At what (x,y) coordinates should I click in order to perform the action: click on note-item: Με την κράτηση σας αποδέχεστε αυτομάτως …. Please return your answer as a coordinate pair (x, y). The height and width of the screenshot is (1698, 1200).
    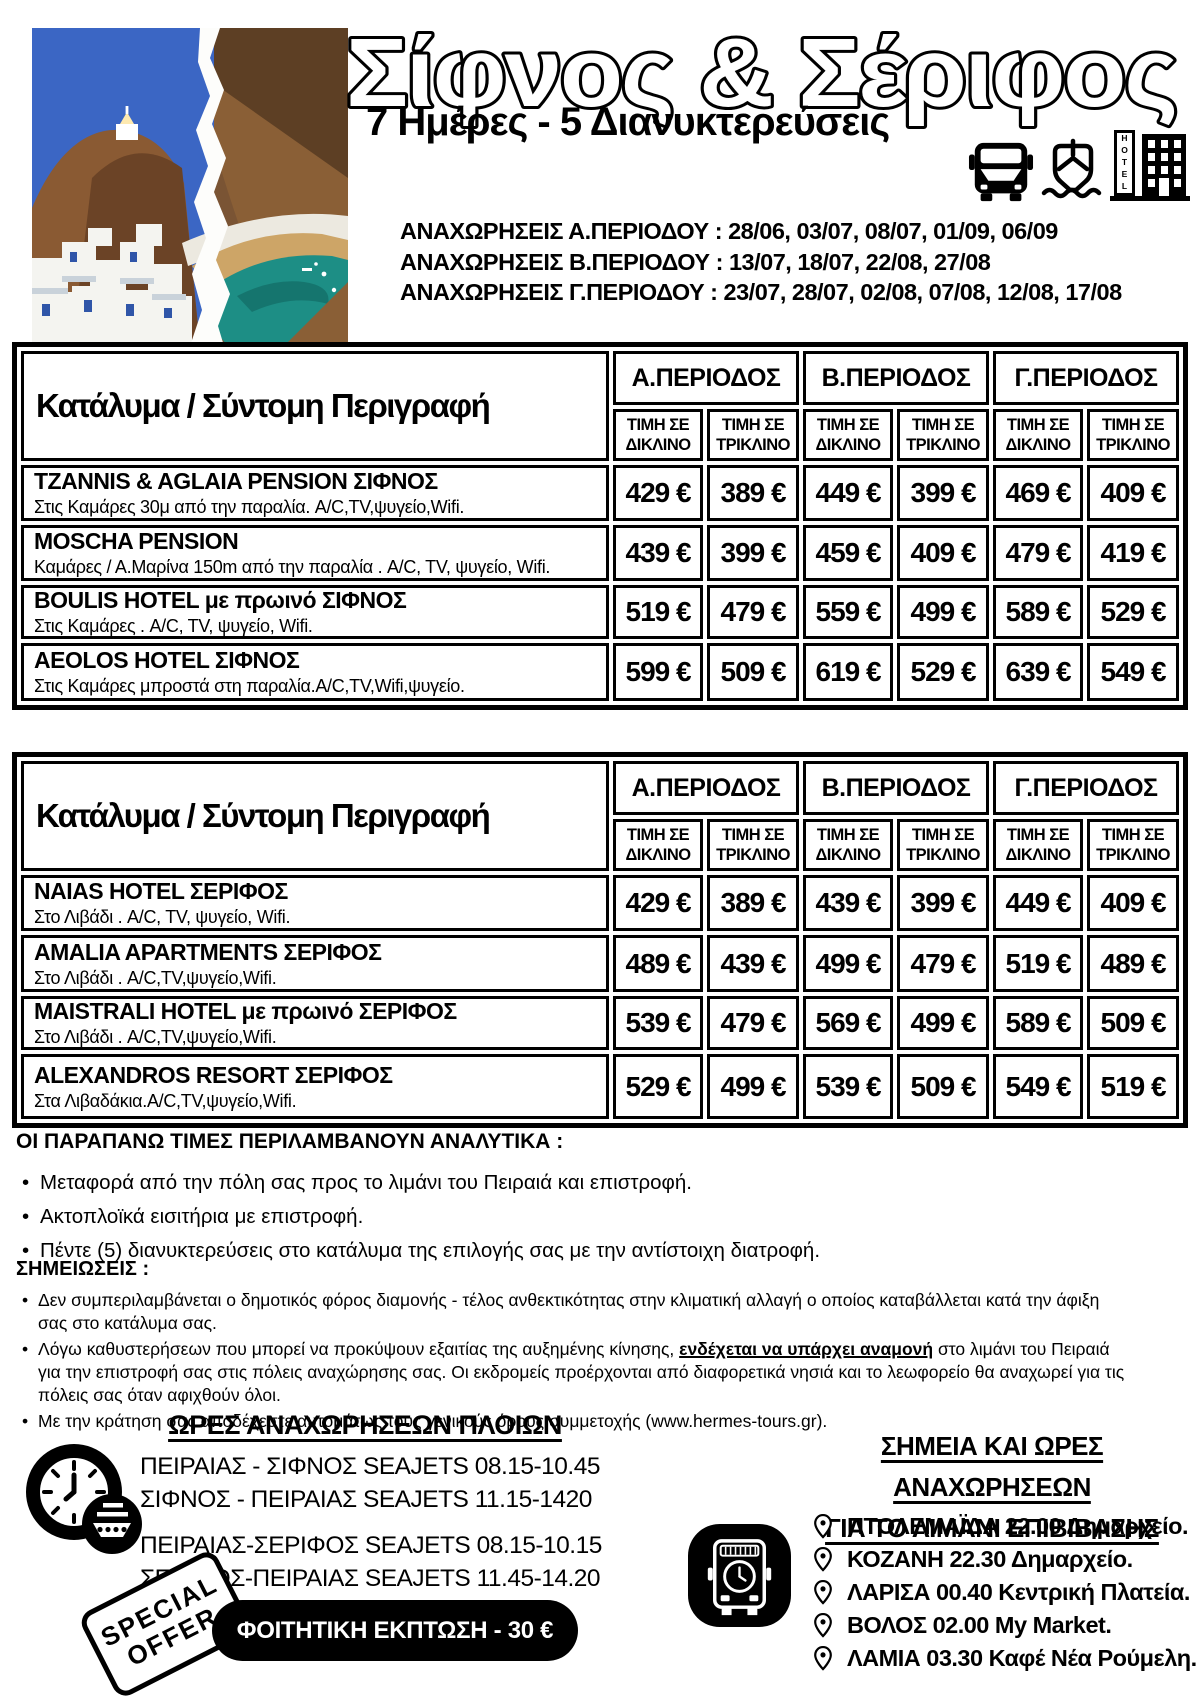
    Looking at the image, I should click on (571, 1421).